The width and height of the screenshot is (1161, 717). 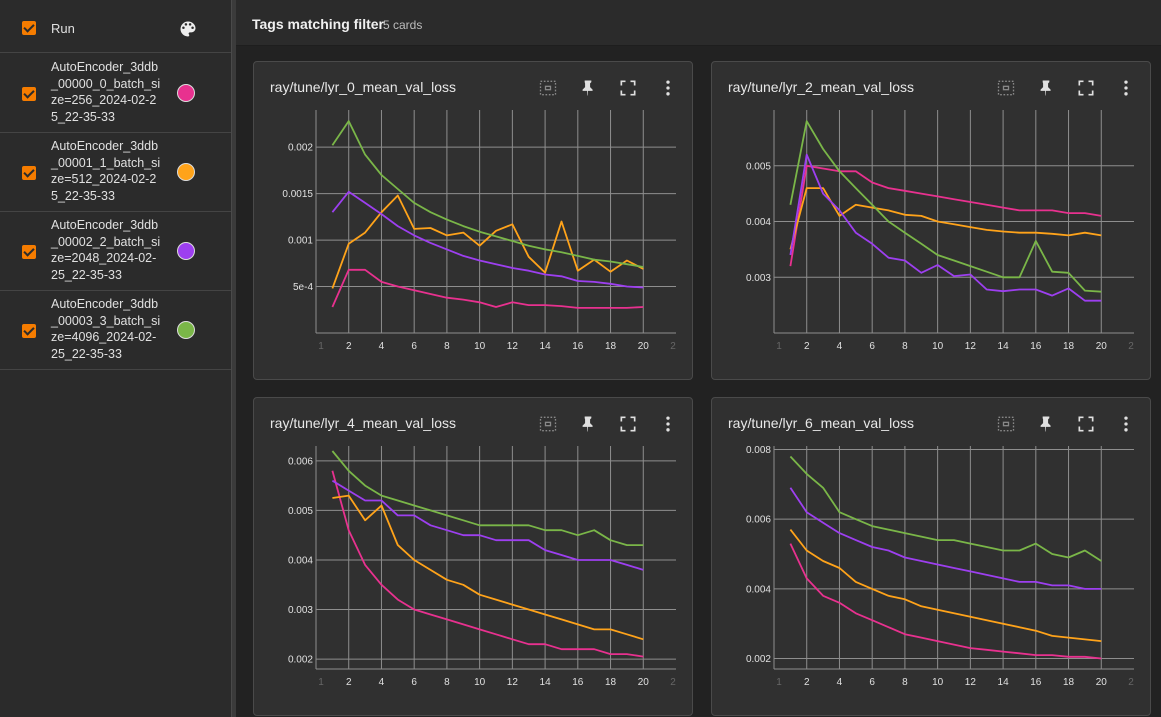 What do you see at coordinates (821, 87) in the screenshot?
I see `chart-title: ray/tune/lyr_2_mean_val_loss` at bounding box center [821, 87].